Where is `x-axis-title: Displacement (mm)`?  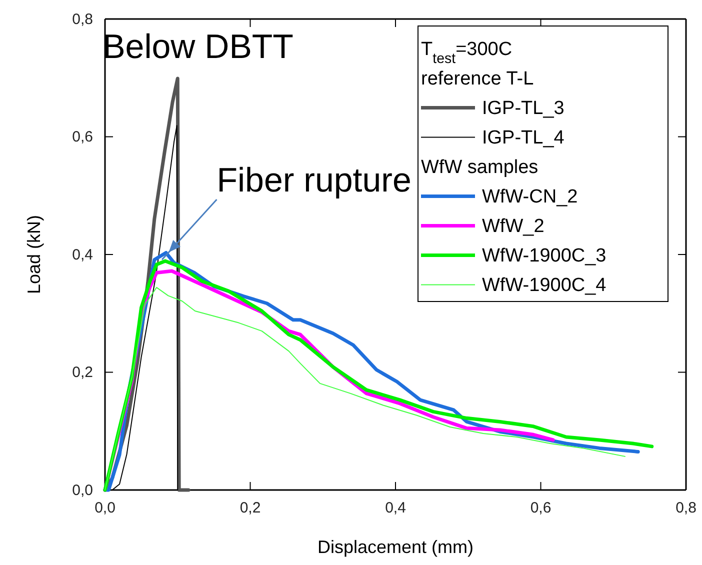 x-axis-title: Displacement (mm) is located at coordinates (395, 547).